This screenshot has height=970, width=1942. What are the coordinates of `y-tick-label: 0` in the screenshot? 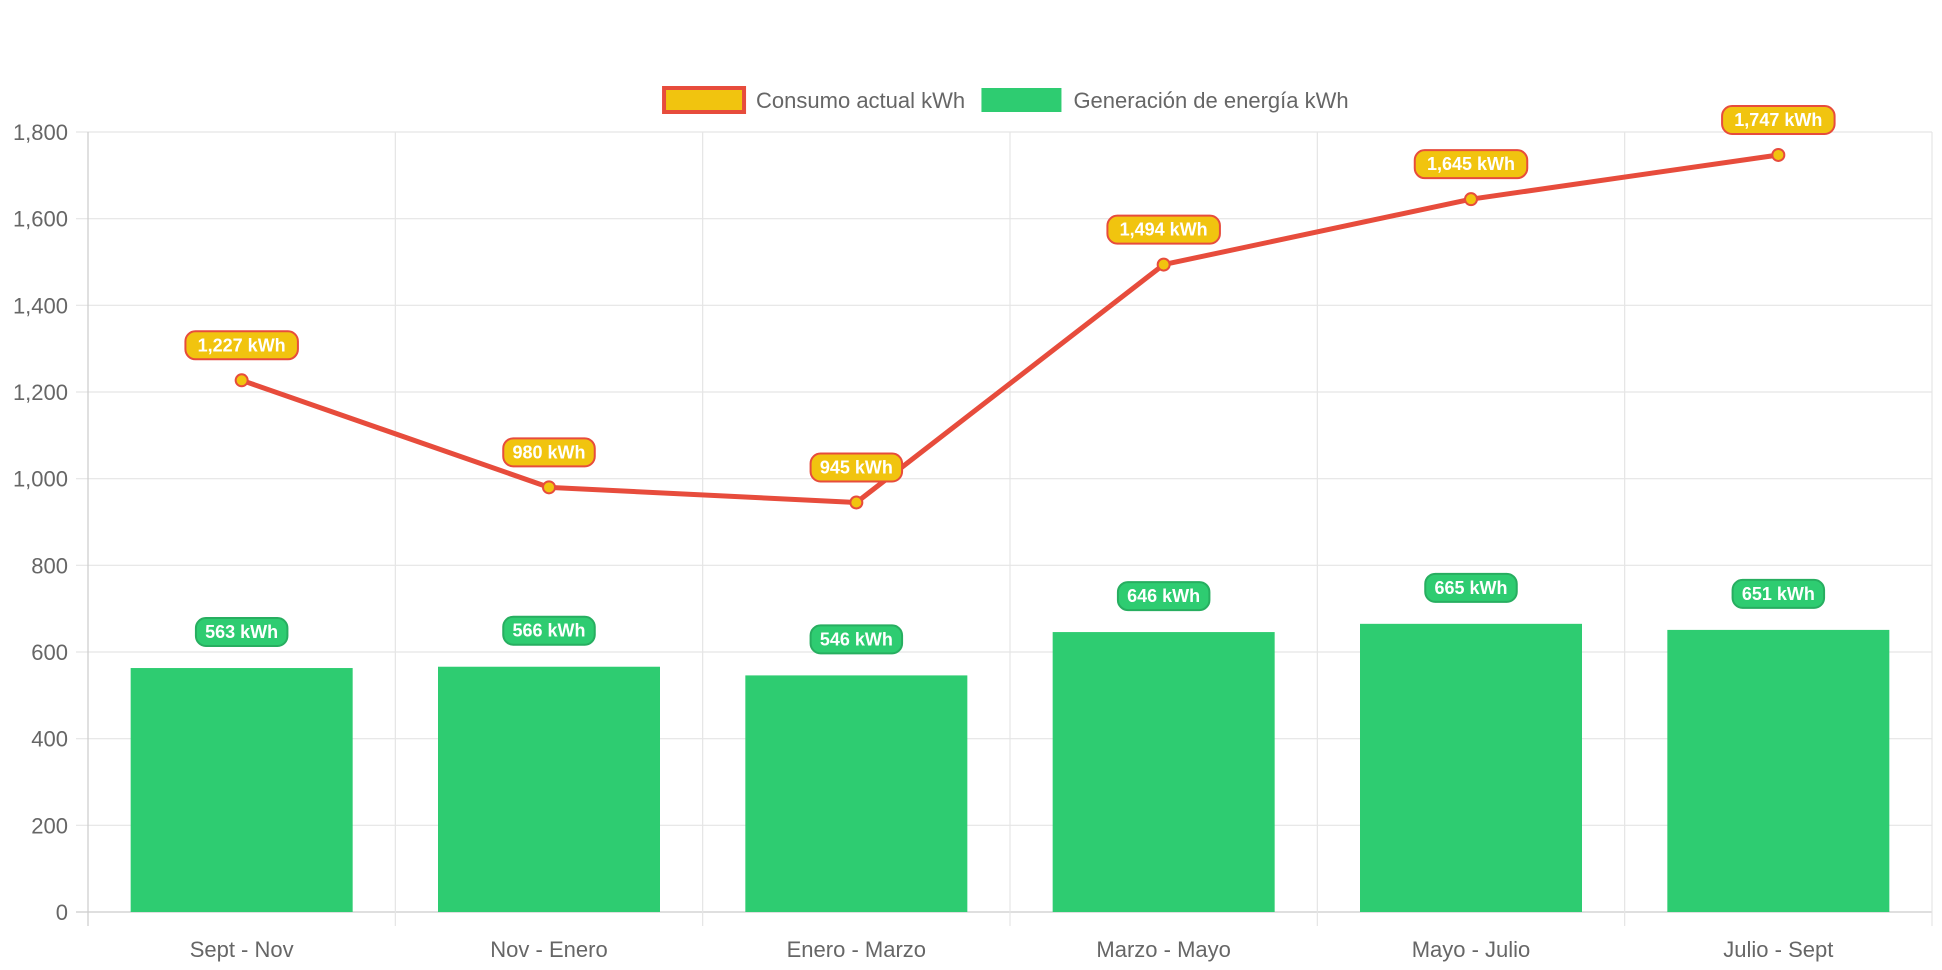 It's located at (62, 912).